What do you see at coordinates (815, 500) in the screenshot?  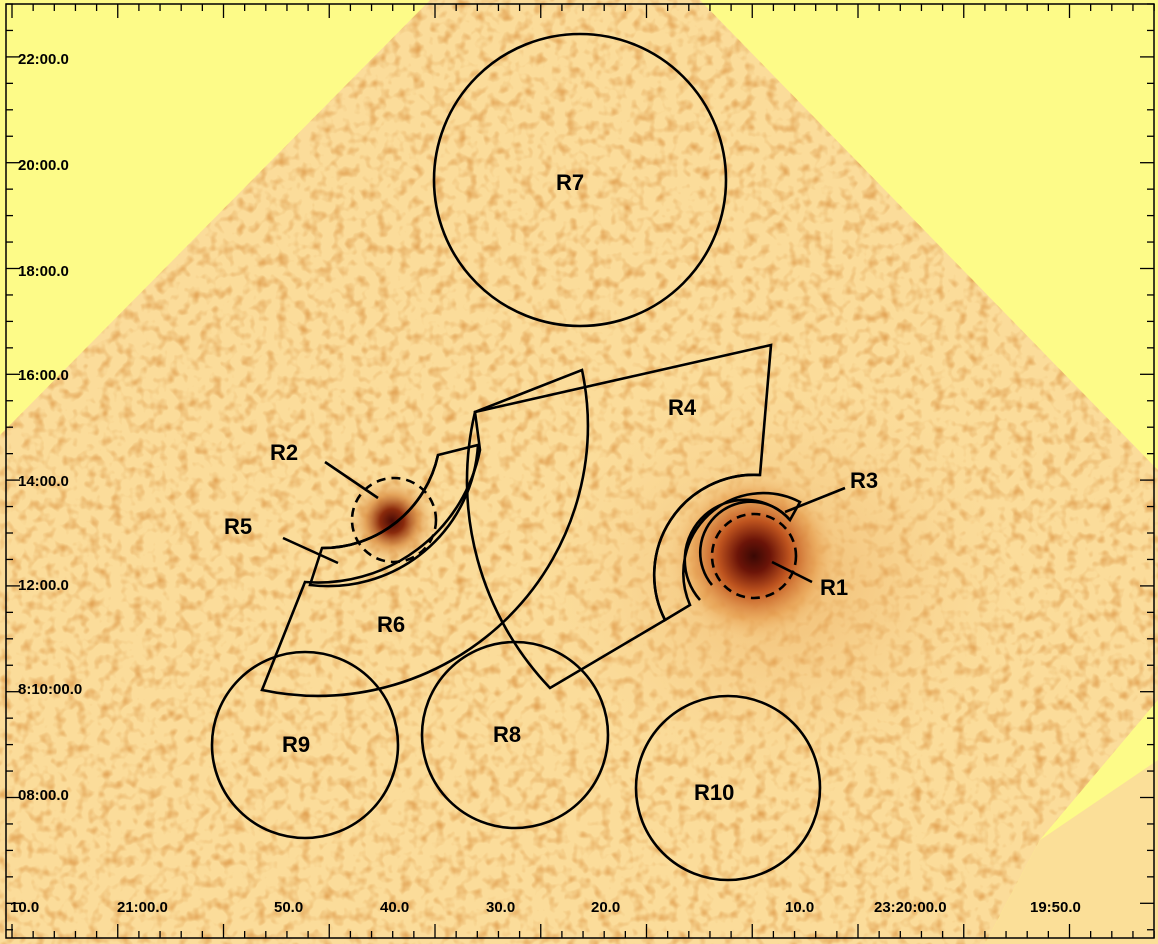 I see `leader-r3` at bounding box center [815, 500].